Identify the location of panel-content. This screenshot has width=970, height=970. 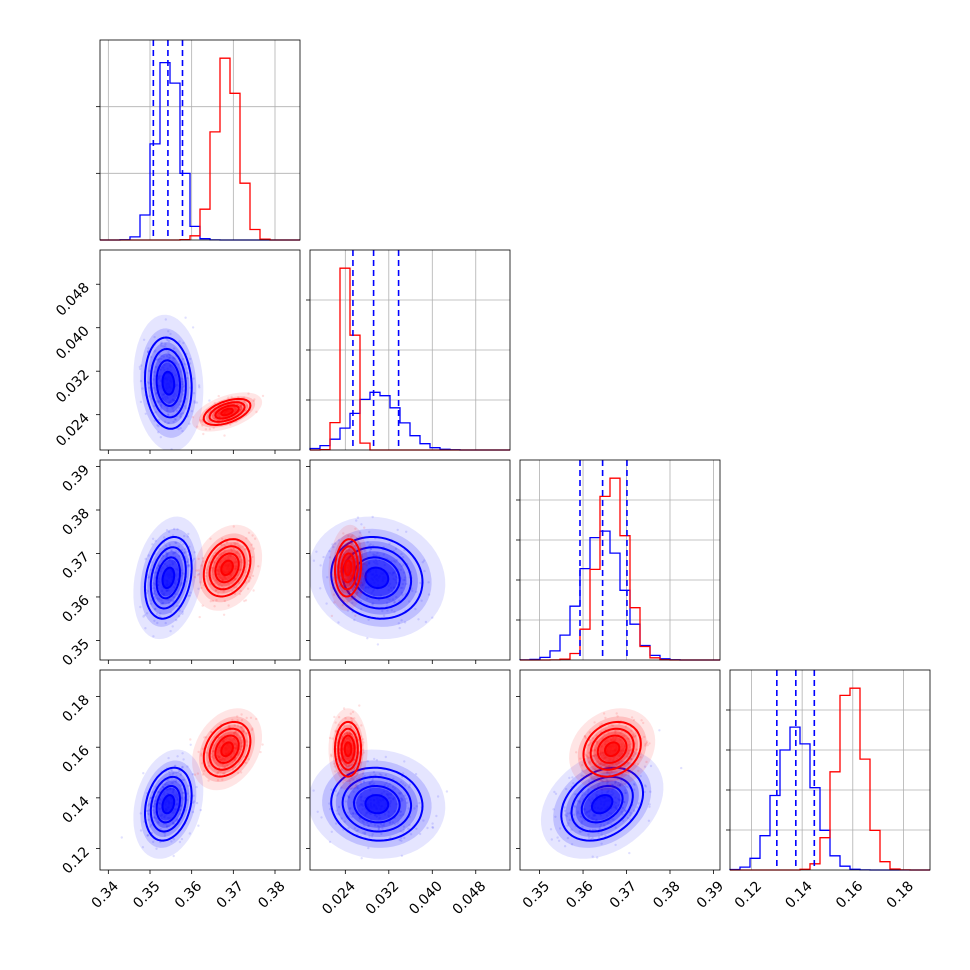
(611, 783).